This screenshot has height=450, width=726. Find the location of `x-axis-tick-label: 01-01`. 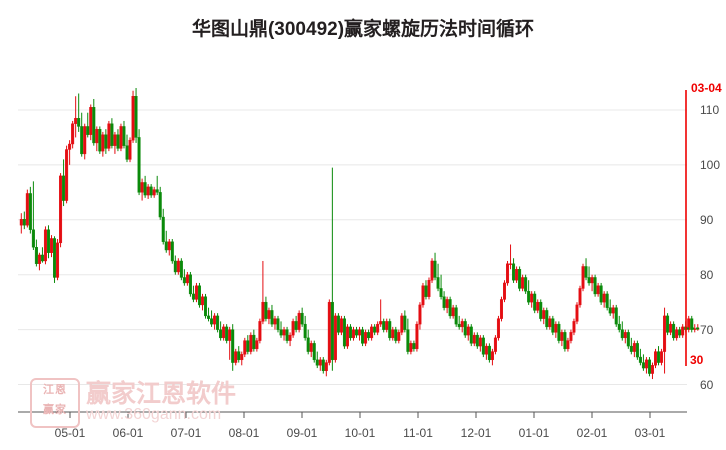

x-axis-tick-label: 01-01 is located at coordinates (534, 433).